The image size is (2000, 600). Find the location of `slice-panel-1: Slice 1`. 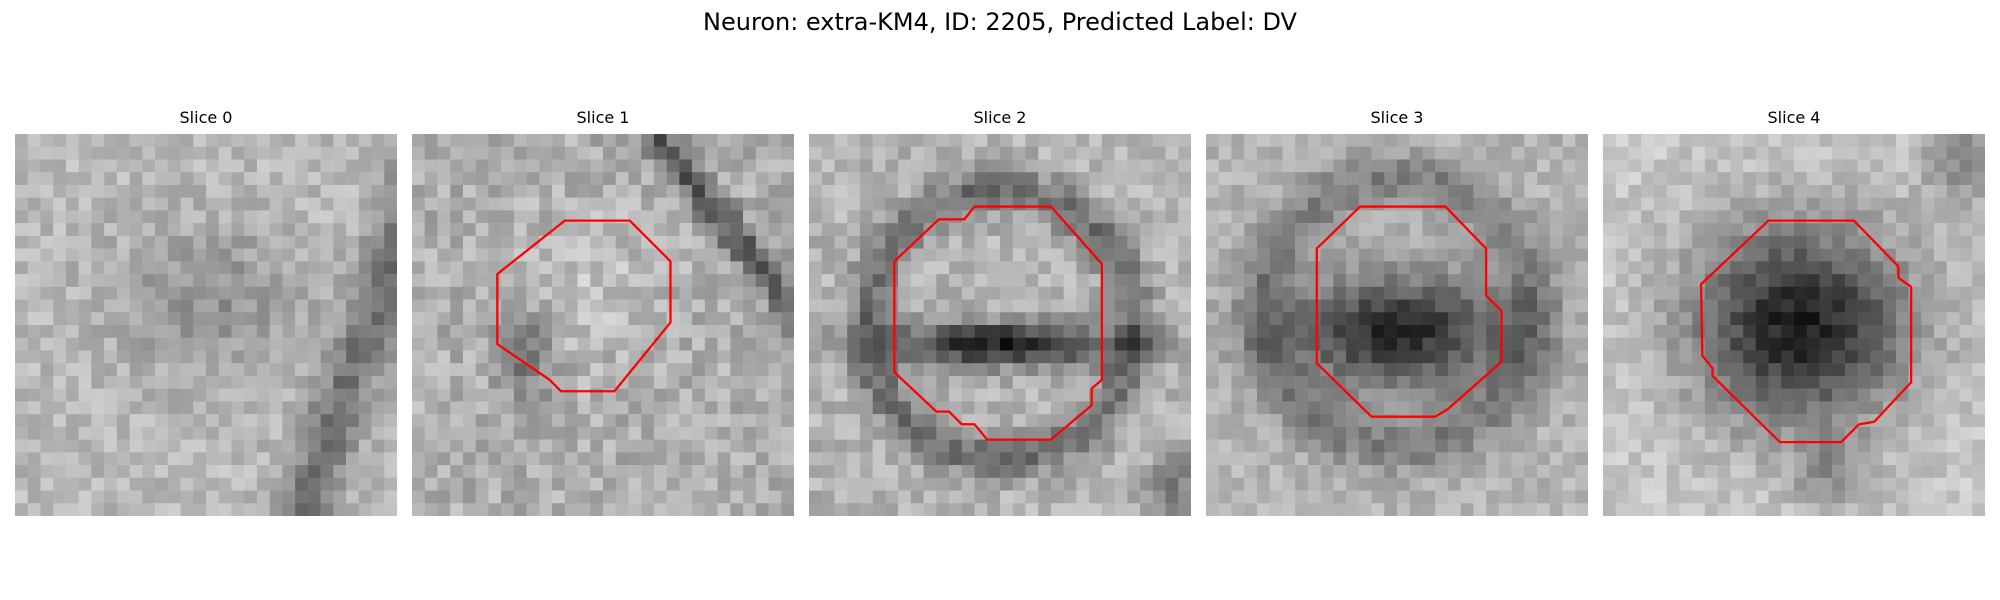

slice-panel-1: Slice 1 is located at coordinates (603, 312).